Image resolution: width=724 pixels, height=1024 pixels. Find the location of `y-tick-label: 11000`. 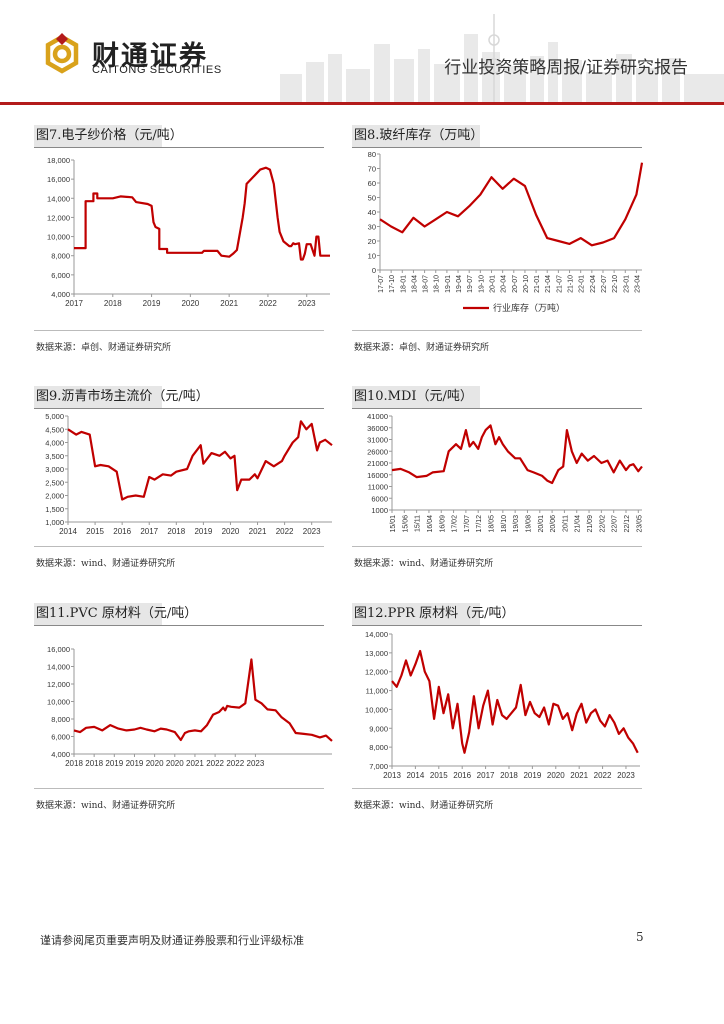

y-tick-label: 11000 is located at coordinates (378, 487).